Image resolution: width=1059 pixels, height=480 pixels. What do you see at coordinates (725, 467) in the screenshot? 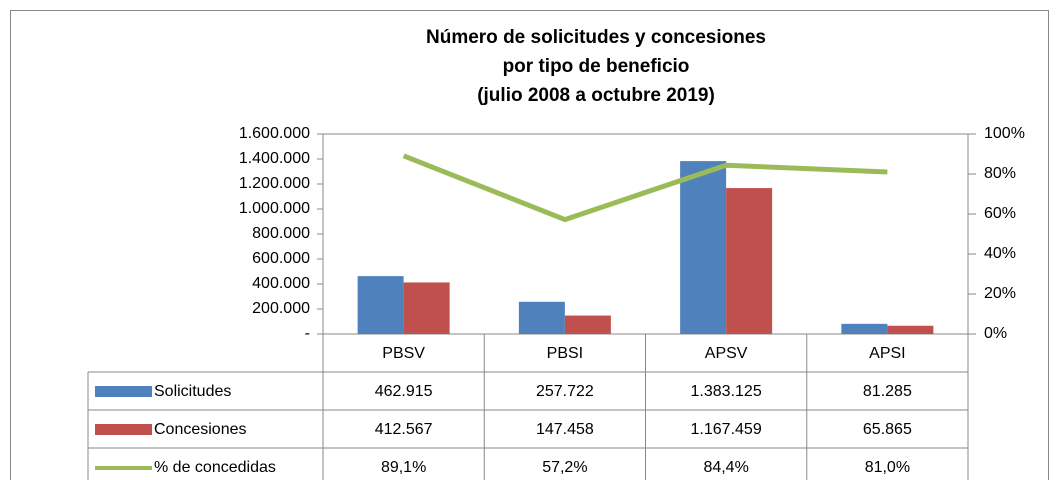
I see `table-value: 84,4%` at bounding box center [725, 467].